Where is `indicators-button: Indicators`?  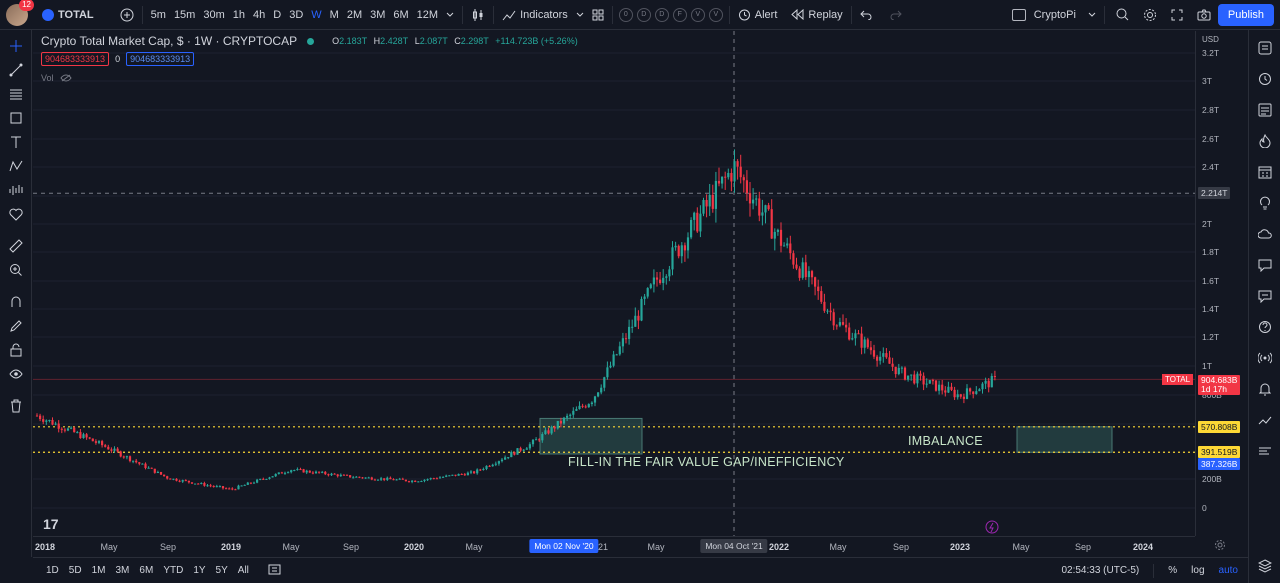
indicators-button: Indicators is located at coordinates (535, 15).